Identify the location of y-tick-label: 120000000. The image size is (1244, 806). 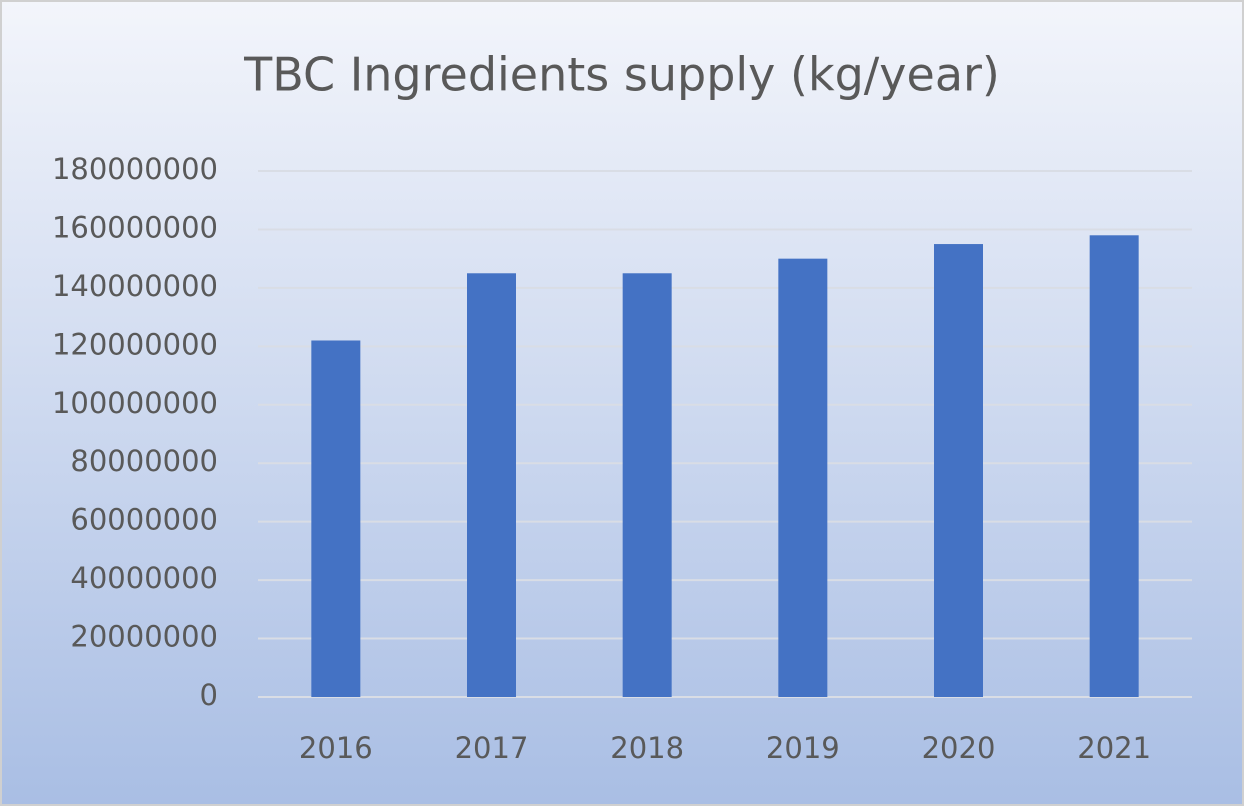
(135, 344).